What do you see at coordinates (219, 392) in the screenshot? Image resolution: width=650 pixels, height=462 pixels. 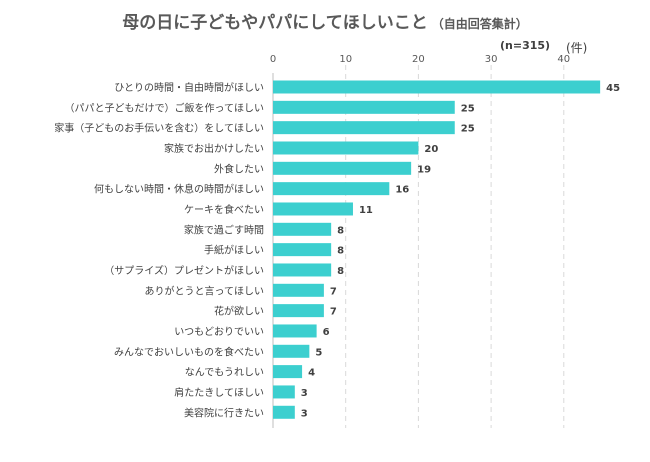 I see `category-label: 肩たたきしてほしい` at bounding box center [219, 392].